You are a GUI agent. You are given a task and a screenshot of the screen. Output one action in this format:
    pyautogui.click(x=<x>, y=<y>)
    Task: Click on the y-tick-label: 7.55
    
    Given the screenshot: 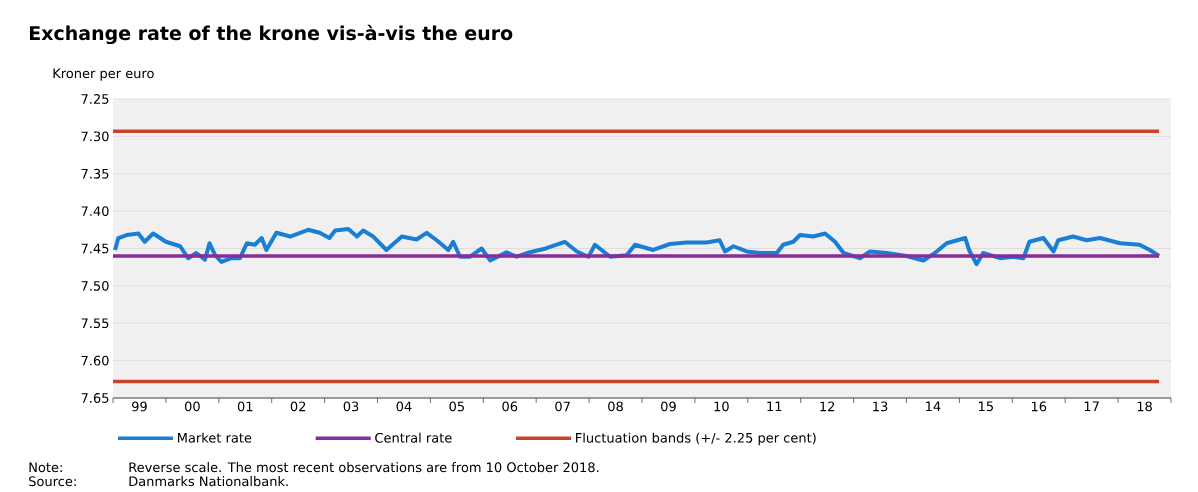 What is the action you would take?
    pyautogui.click(x=95, y=323)
    